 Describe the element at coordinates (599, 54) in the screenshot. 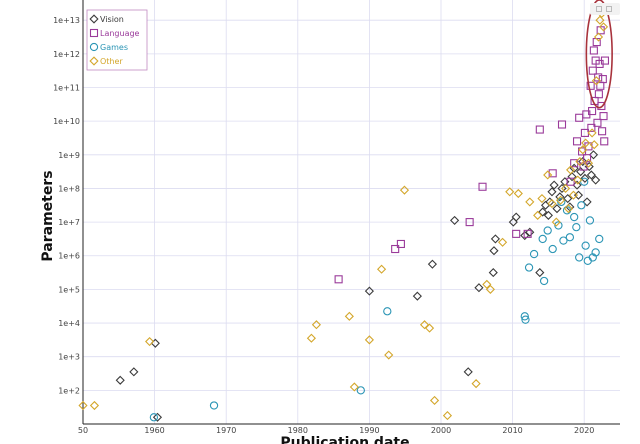

I see `highlight-ellipse` at that location.